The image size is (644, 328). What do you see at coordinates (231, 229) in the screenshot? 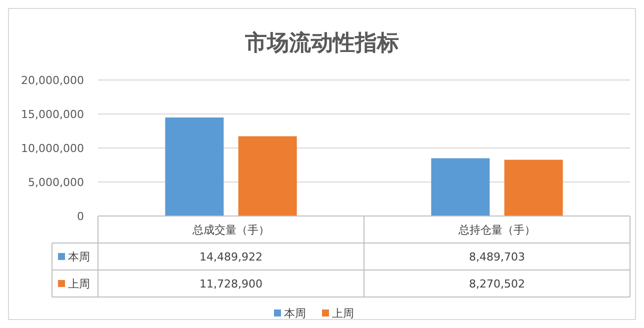
I see `x-tick-label: 总成交量（手）` at bounding box center [231, 229].